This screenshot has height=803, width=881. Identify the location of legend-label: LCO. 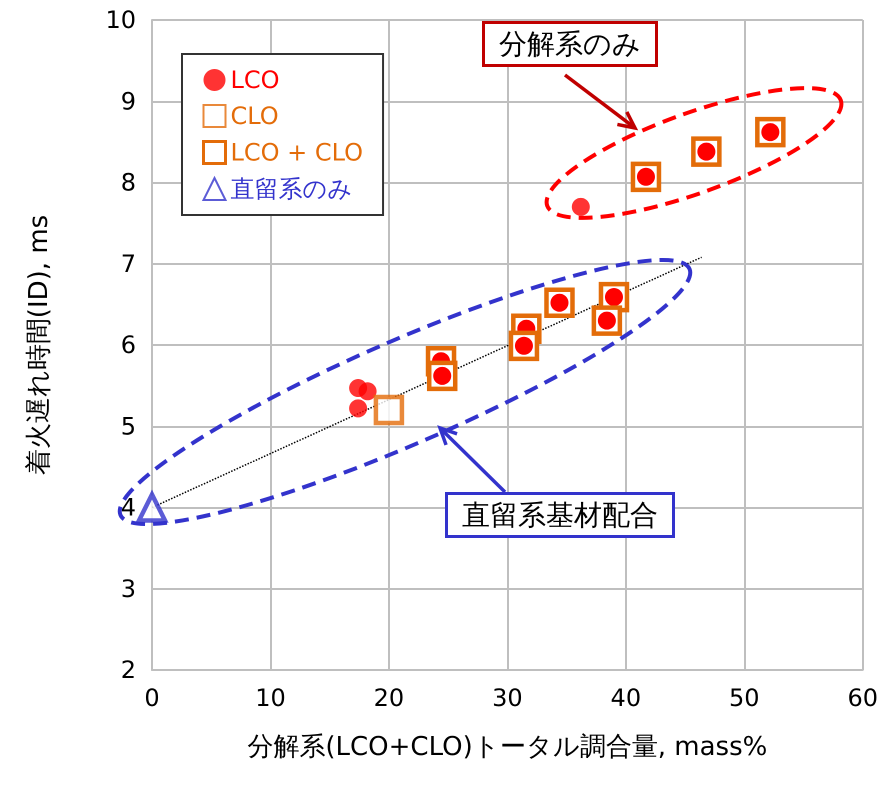
(255, 80).